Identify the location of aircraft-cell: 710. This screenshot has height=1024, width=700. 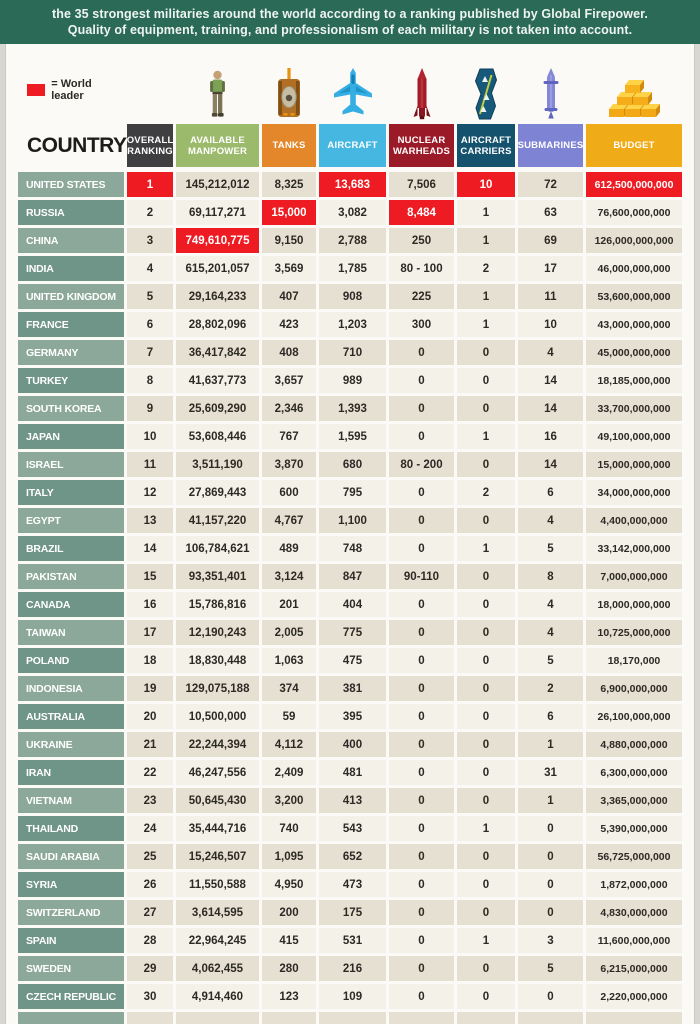
(352, 352).